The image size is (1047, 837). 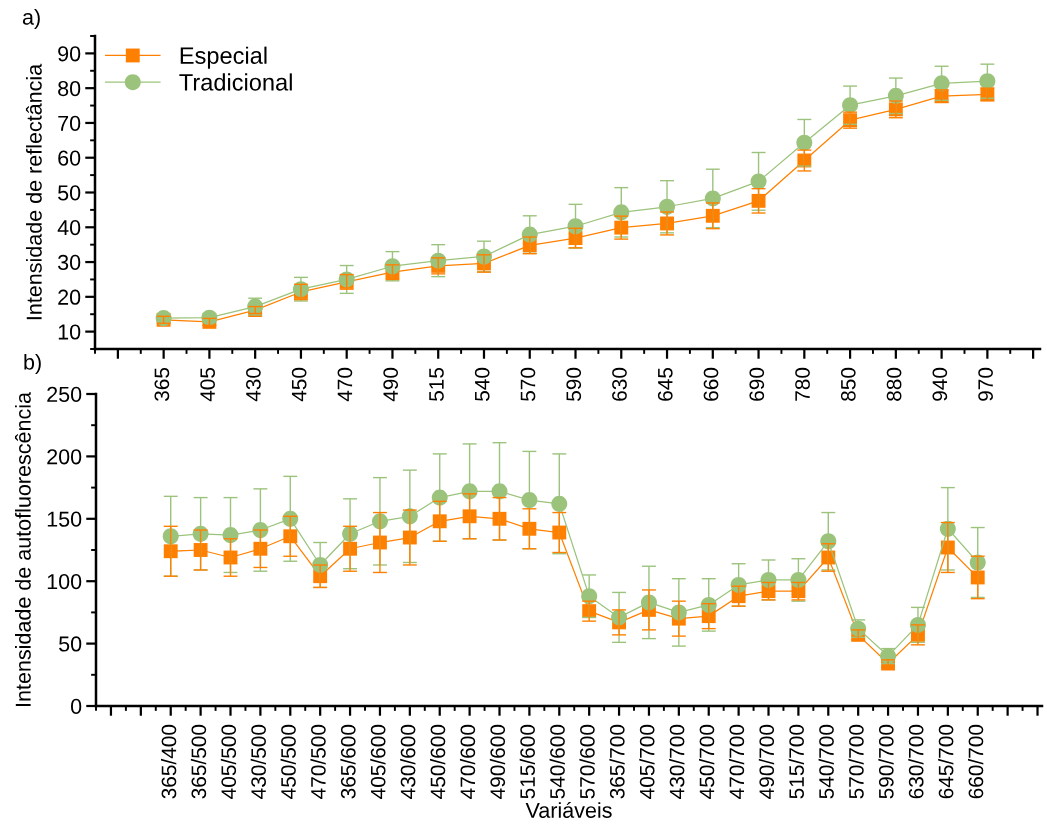 I want to click on x-tick-label: 630/700, so click(x=916, y=761).